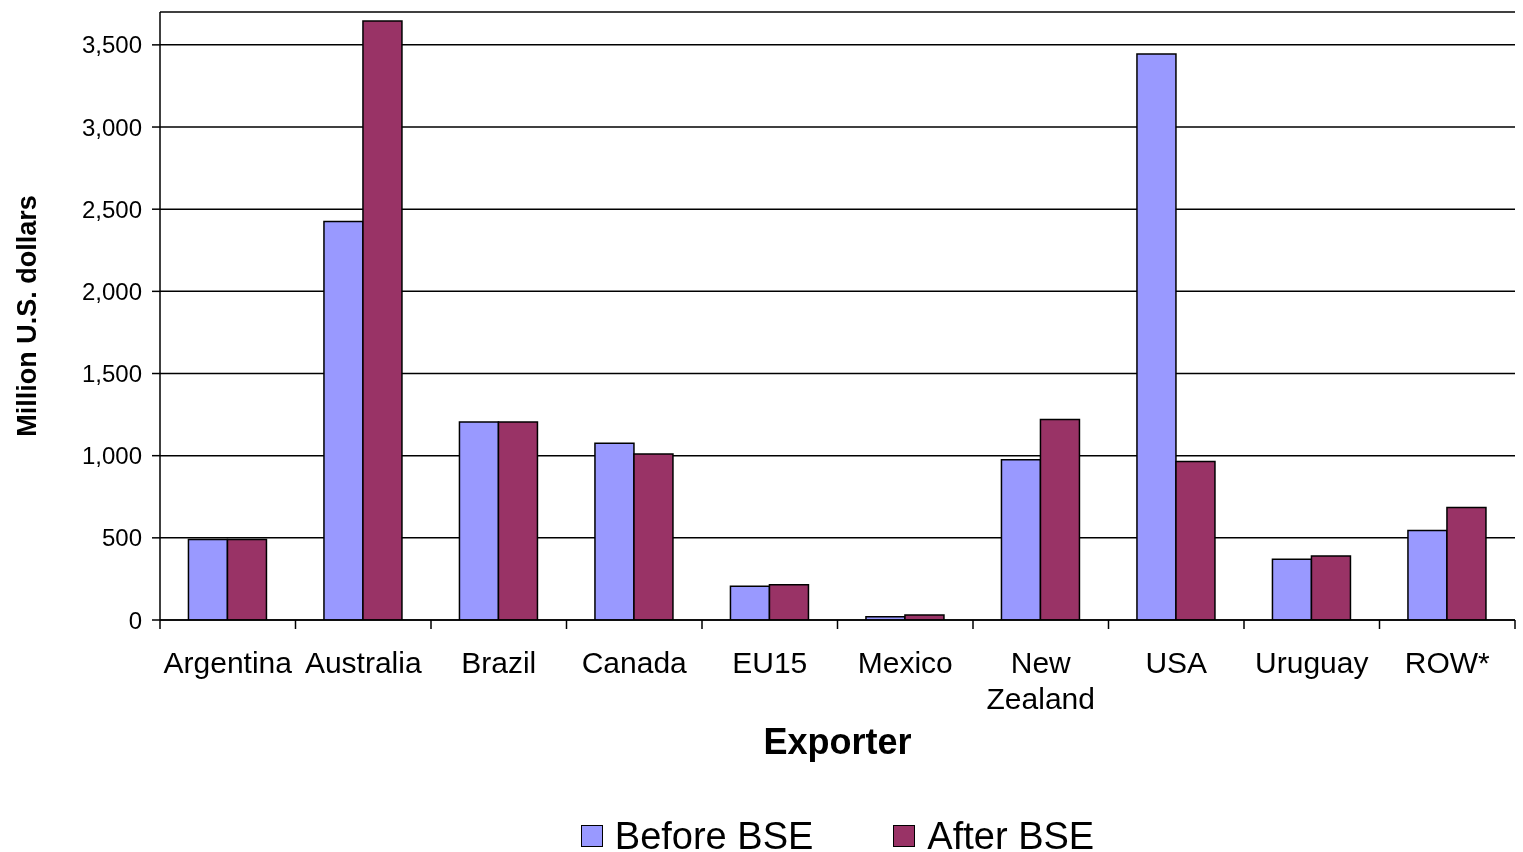  What do you see at coordinates (111, 456) in the screenshot?
I see `y-tick-label: 1,000` at bounding box center [111, 456].